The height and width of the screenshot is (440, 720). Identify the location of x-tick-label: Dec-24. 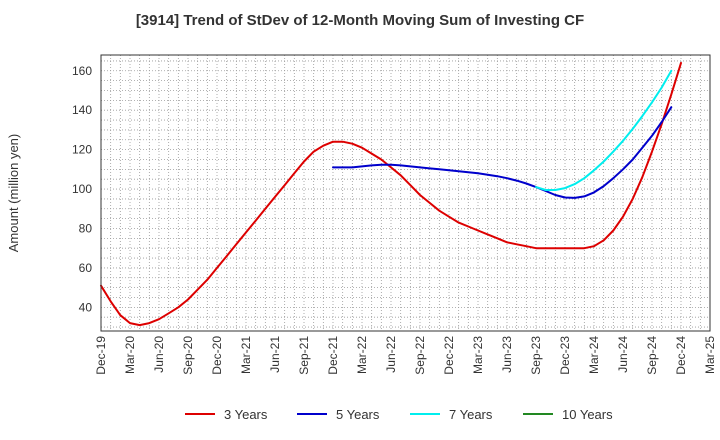
(681, 355).